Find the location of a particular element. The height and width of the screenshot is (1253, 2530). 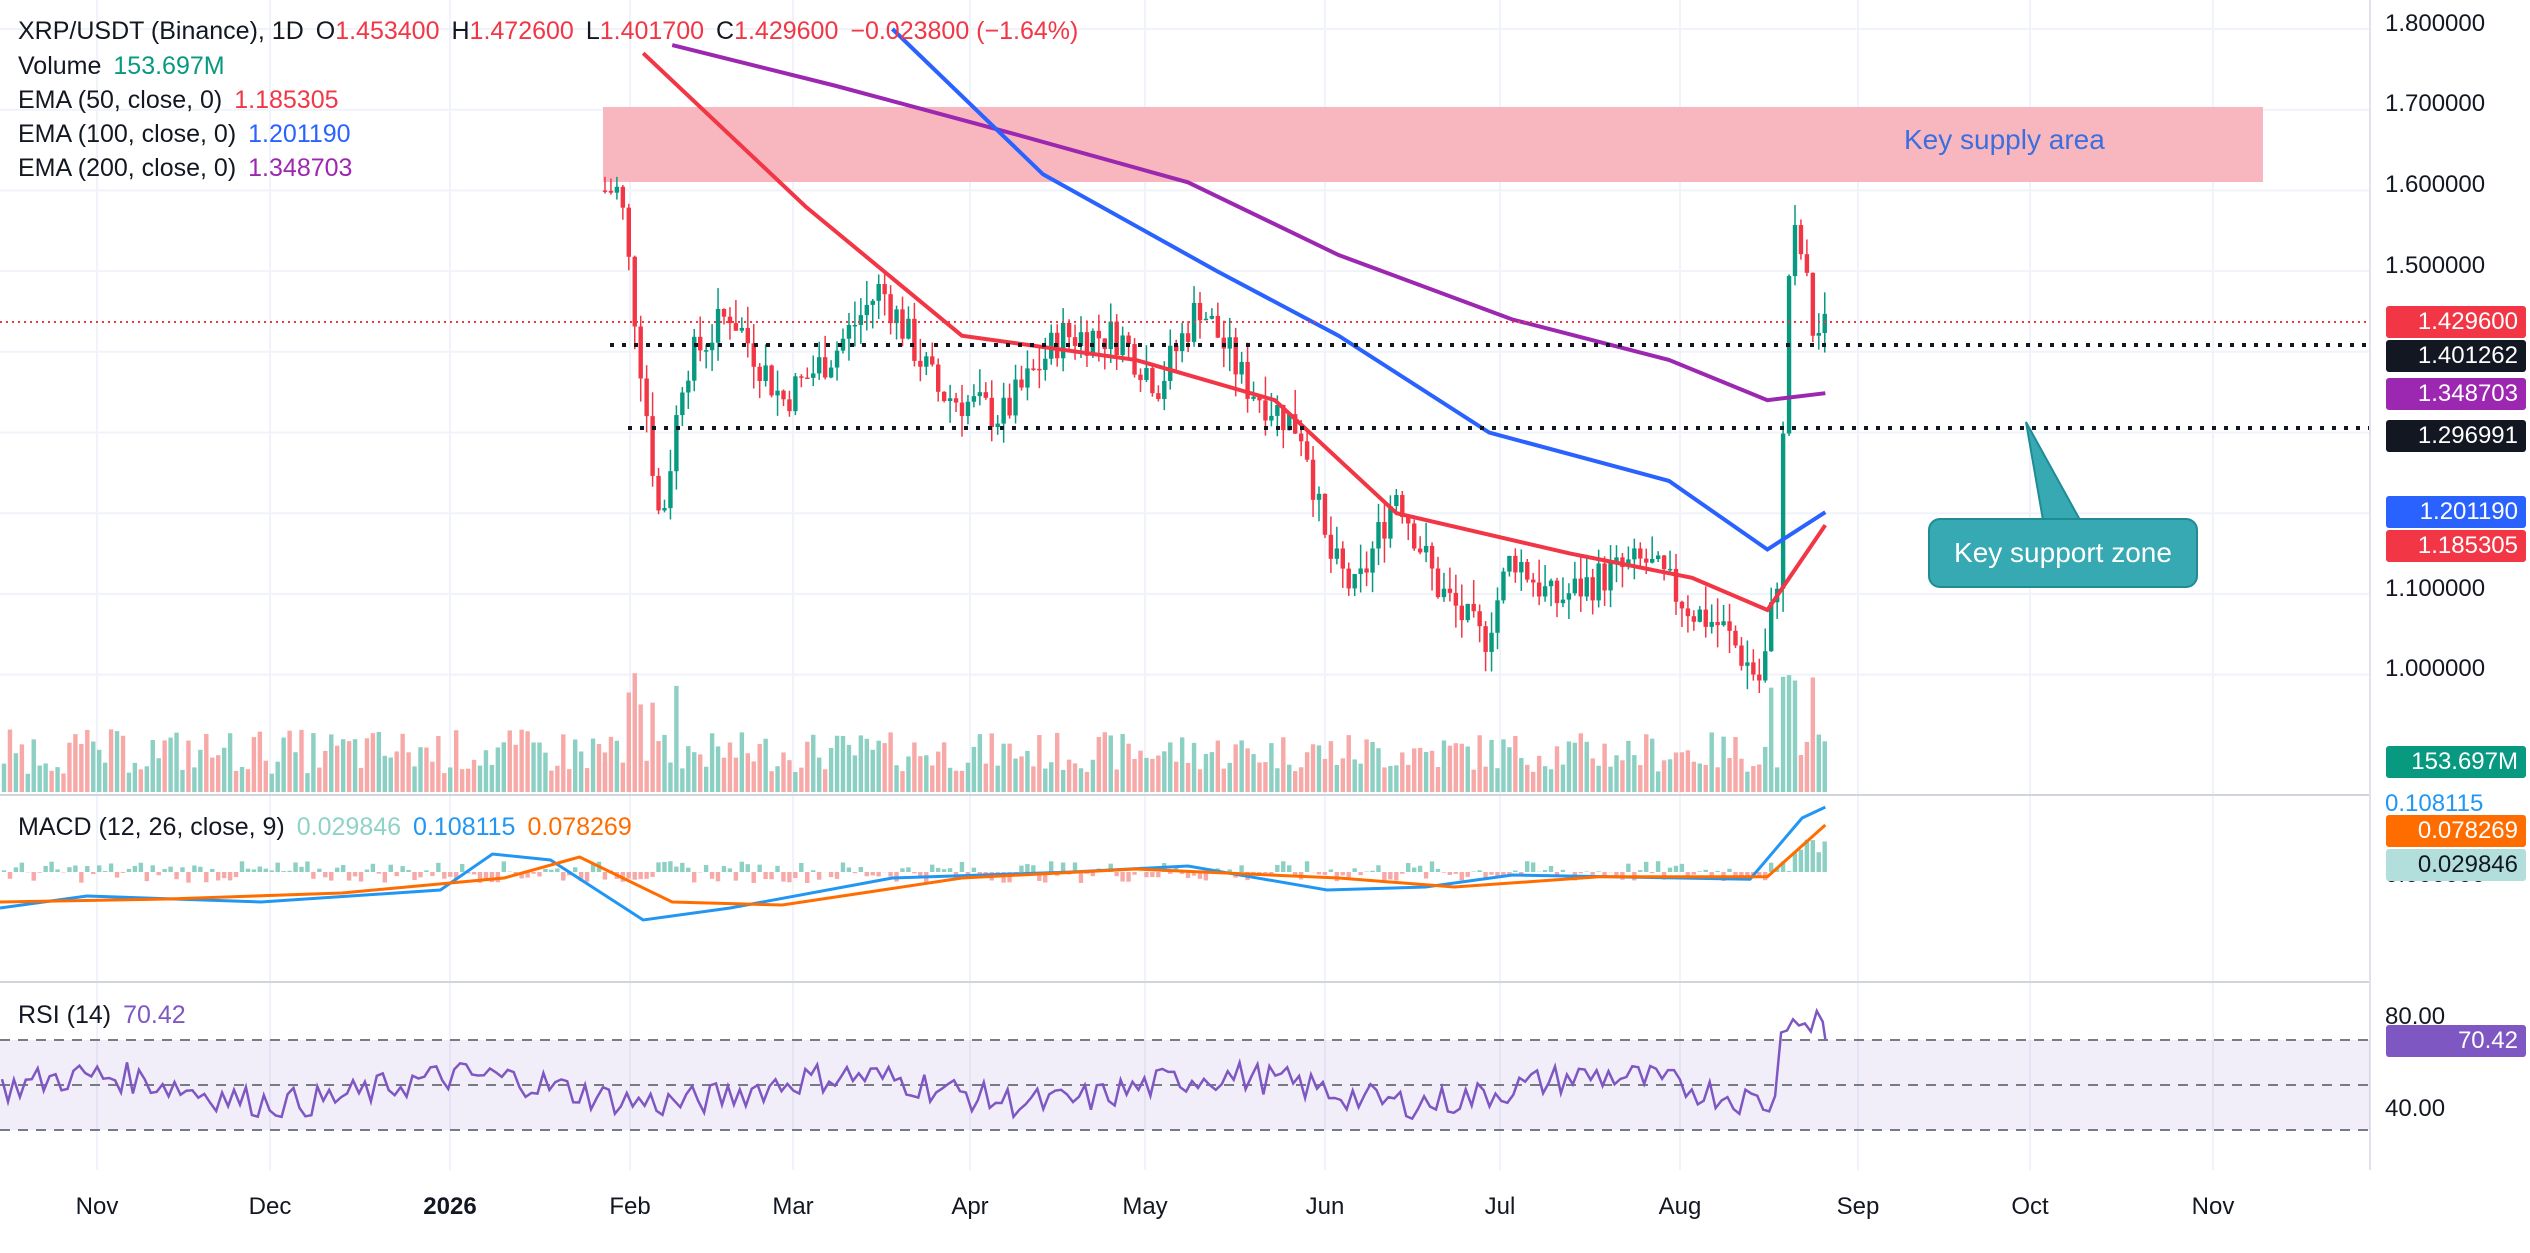

price-tick: 1.000000 is located at coordinates (2435, 668).